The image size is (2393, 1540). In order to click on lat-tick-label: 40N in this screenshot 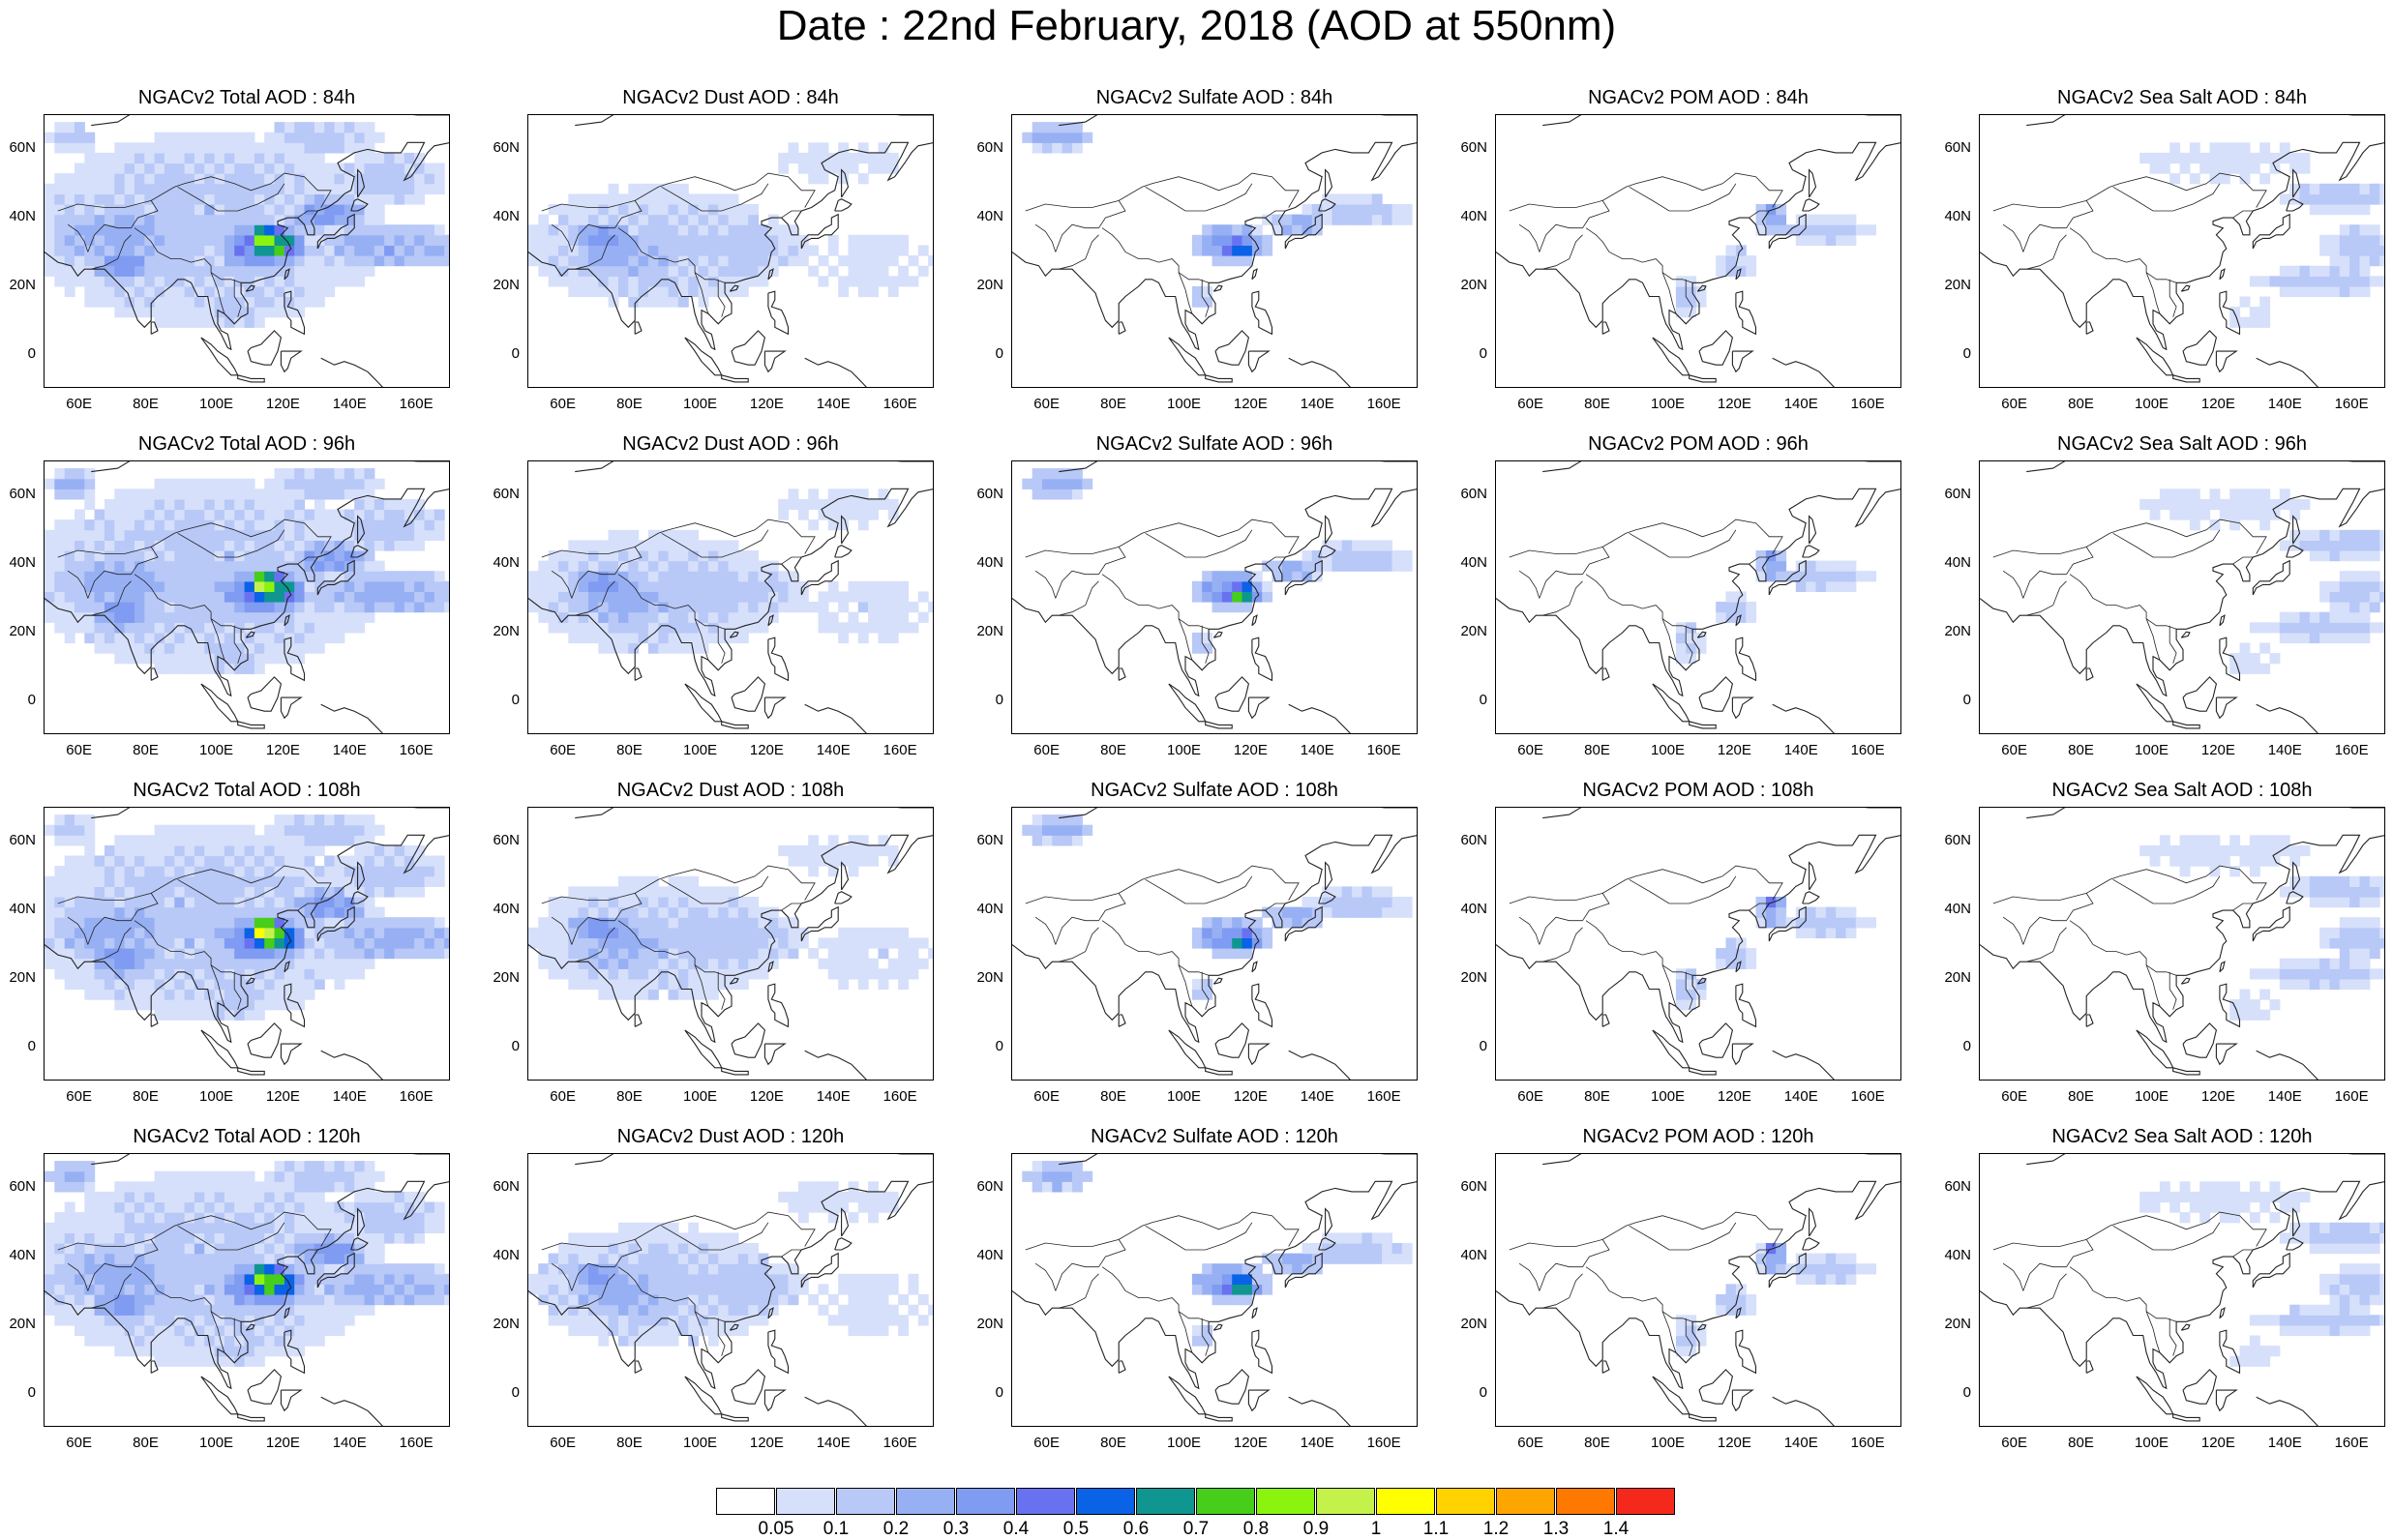, I will do `click(1471, 909)`.